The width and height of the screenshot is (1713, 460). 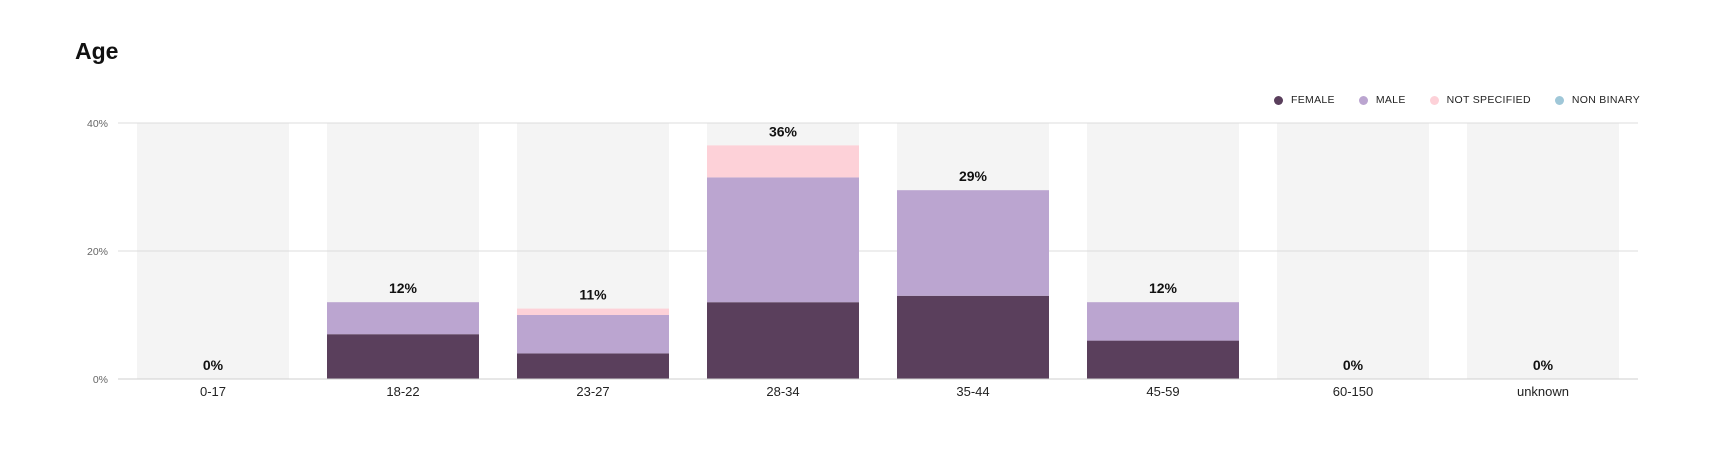 What do you see at coordinates (782, 391) in the screenshot?
I see `x-category-label: 28-34` at bounding box center [782, 391].